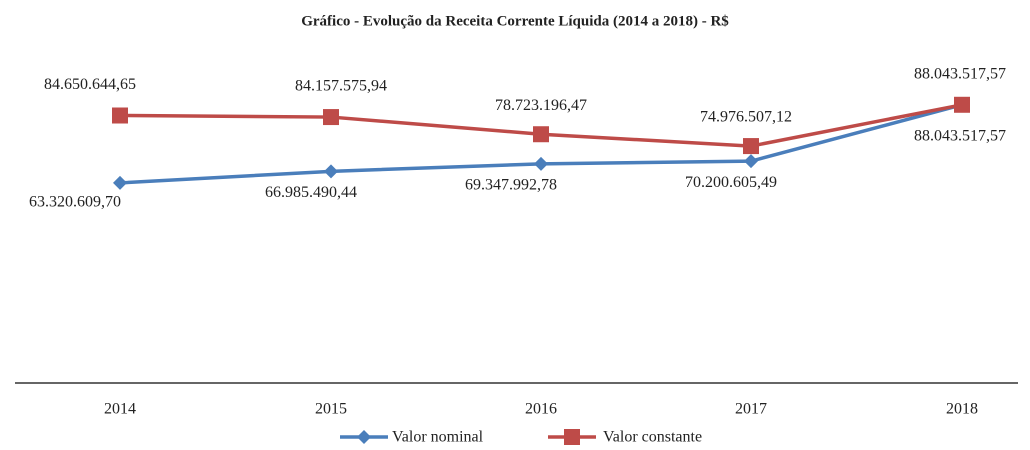 Image resolution: width=1030 pixels, height=450 pixels. Describe the element at coordinates (120, 409) in the screenshot. I see `x-tick-label: 2014` at that location.